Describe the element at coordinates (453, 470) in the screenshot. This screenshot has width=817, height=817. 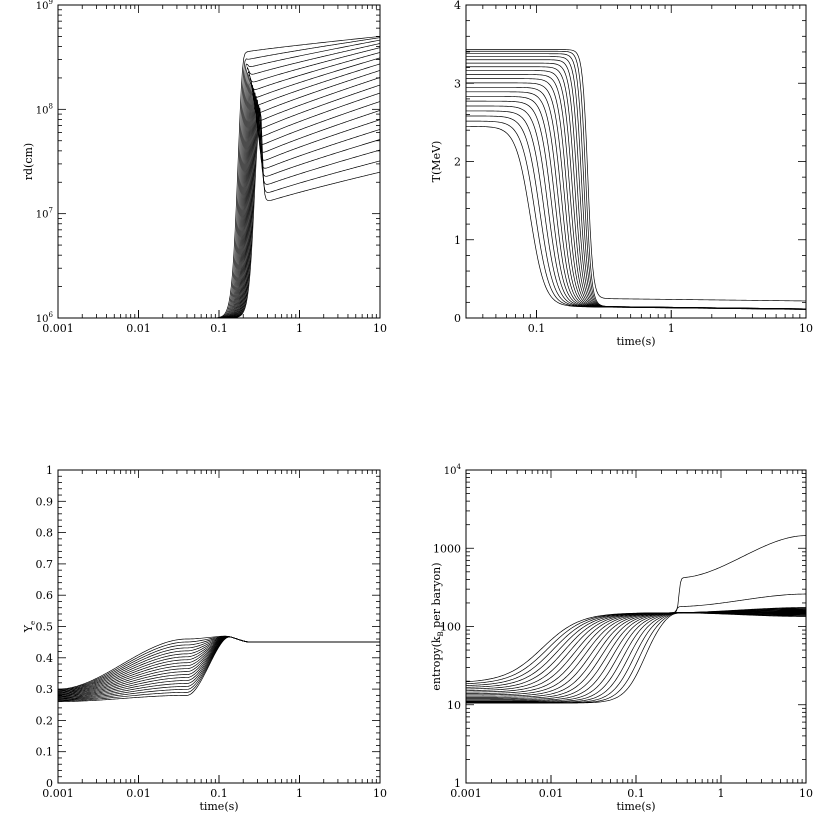
I see `S-ytick-label: 10⁴` at that location.